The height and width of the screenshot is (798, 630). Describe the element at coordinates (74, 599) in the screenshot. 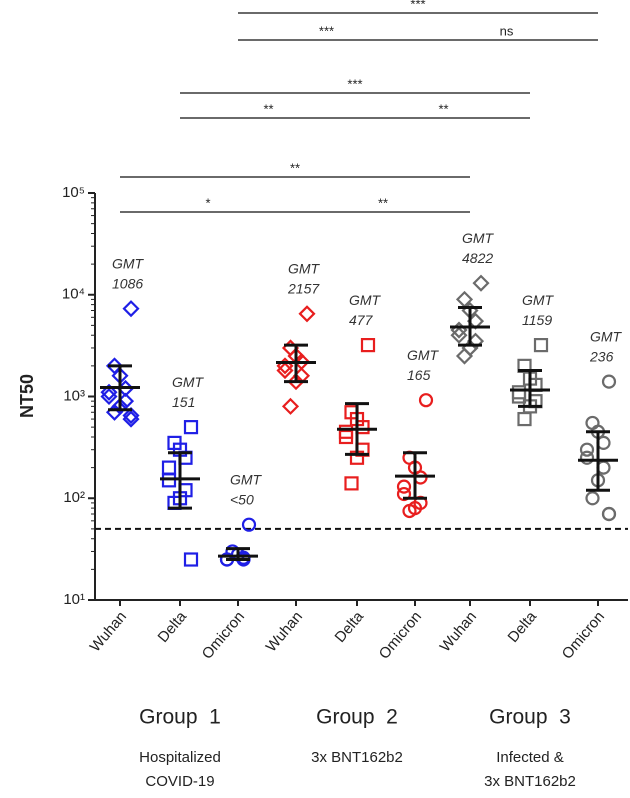

I see `y-tick-label: 10¹` at that location.